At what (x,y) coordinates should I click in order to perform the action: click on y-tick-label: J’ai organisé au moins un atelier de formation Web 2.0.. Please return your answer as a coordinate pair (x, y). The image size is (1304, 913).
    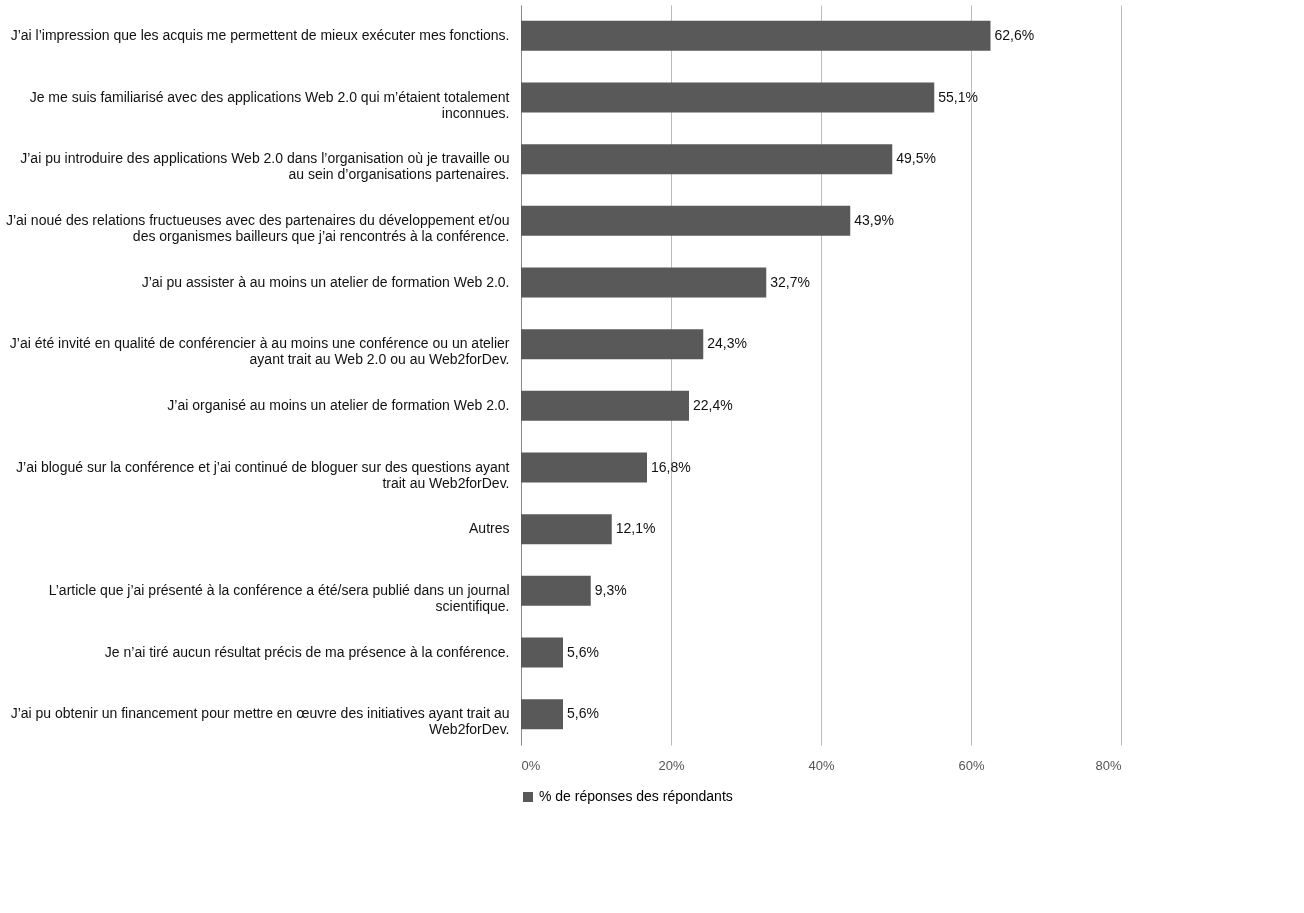
    Looking at the image, I should click on (338, 404).